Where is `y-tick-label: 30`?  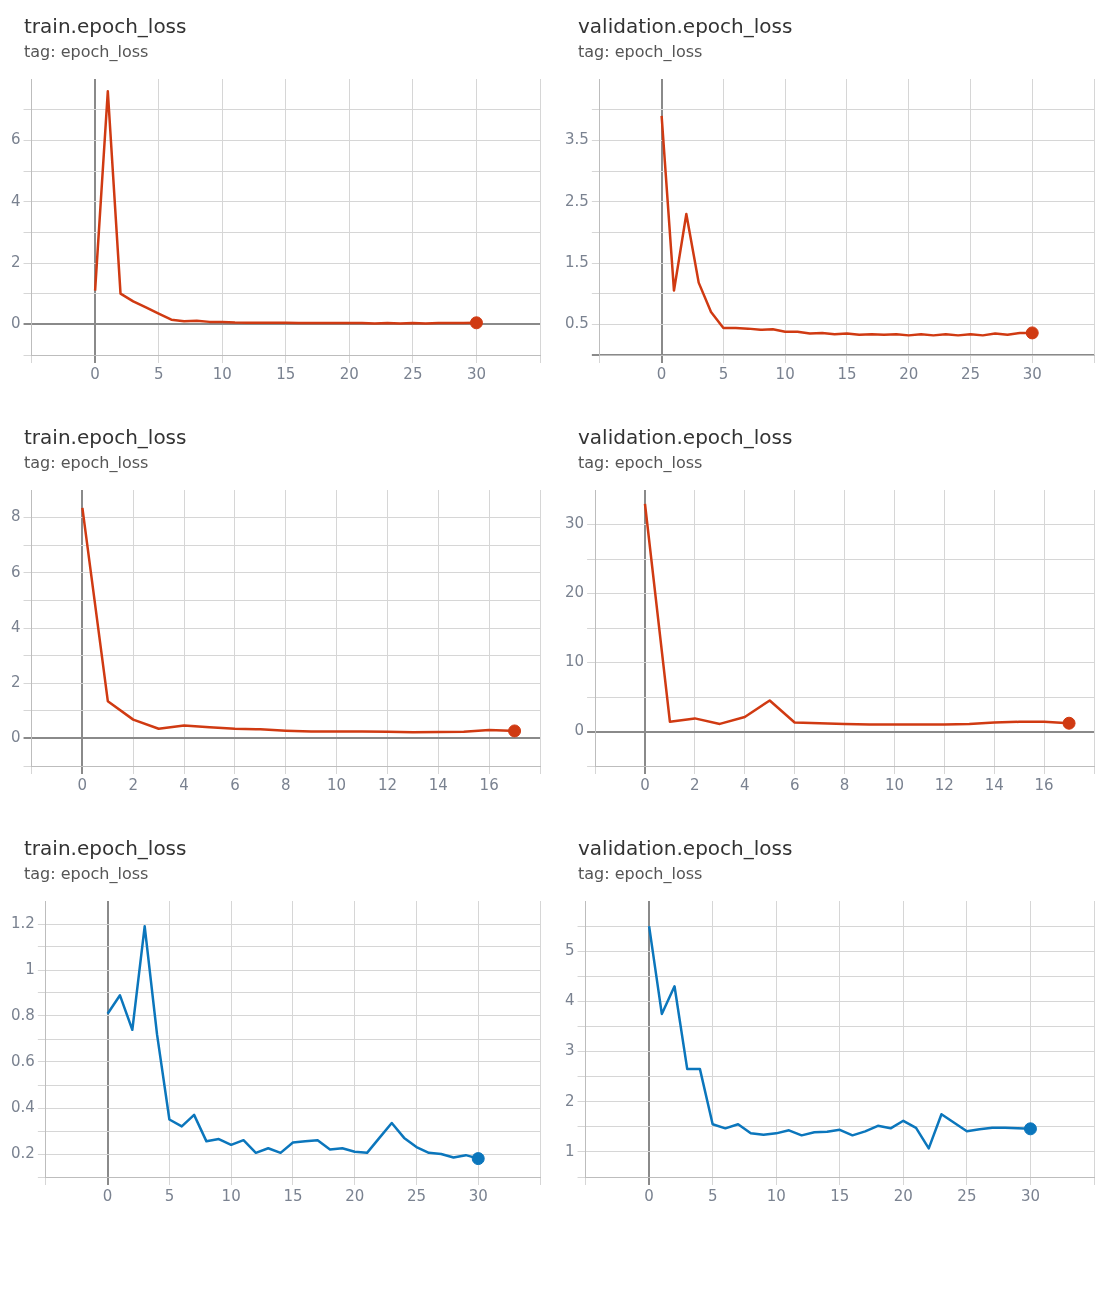
y-tick-label: 30 is located at coordinates (574, 523).